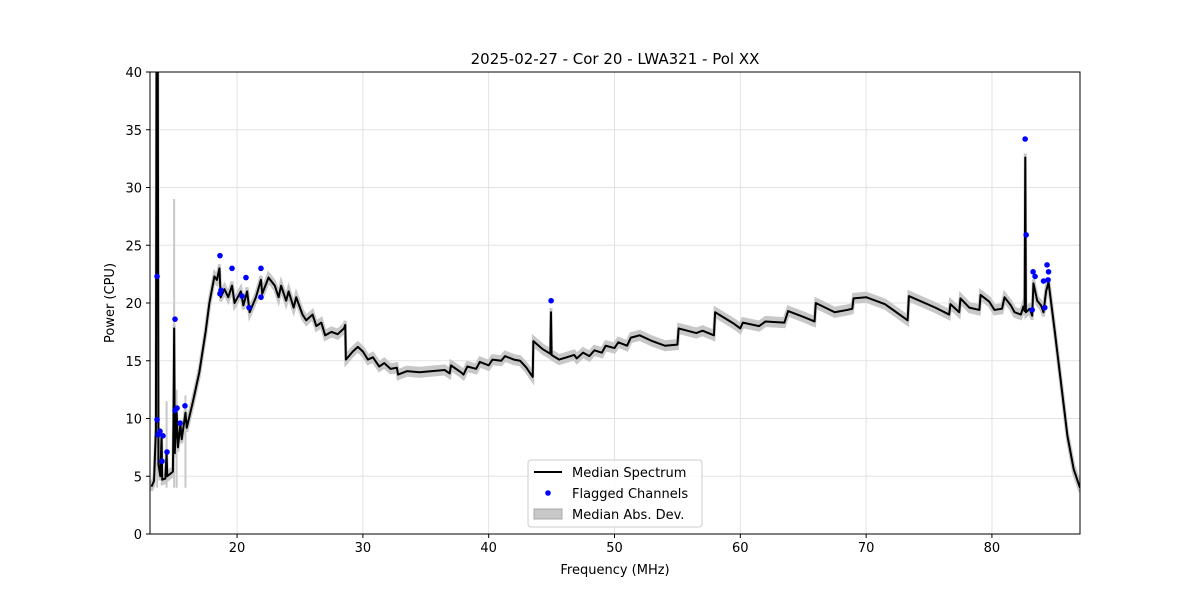 The height and width of the screenshot is (604, 1200). What do you see at coordinates (133, 246) in the screenshot?
I see `y-tick-label: 25` at bounding box center [133, 246].